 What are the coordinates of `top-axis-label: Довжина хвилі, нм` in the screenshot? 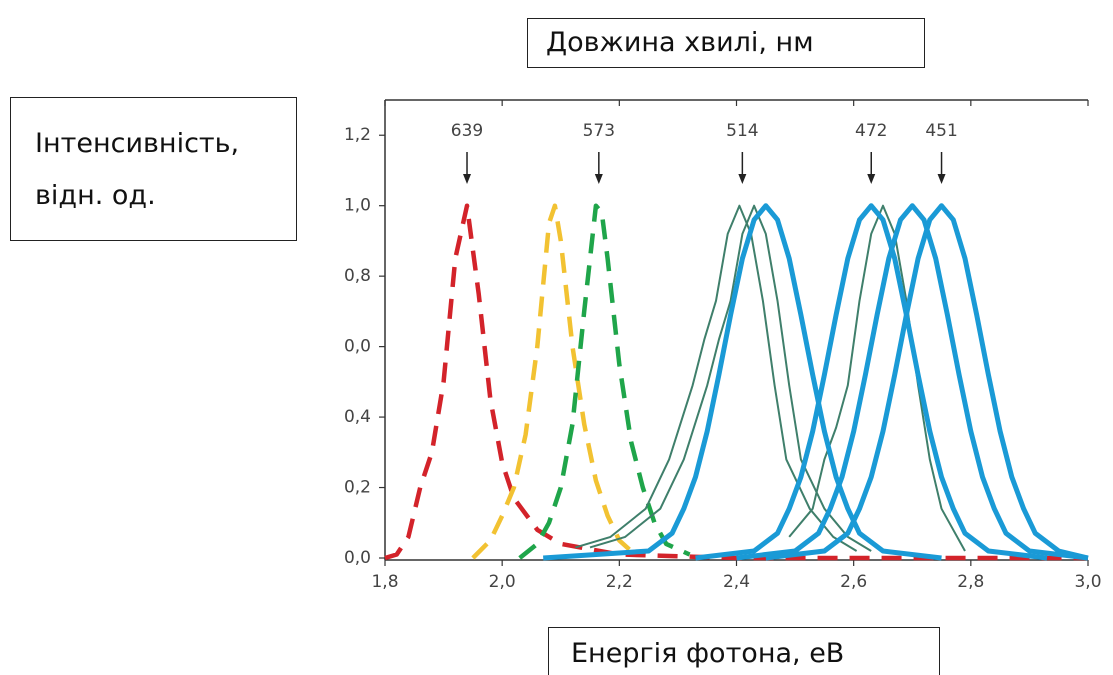 It's located at (726, 43).